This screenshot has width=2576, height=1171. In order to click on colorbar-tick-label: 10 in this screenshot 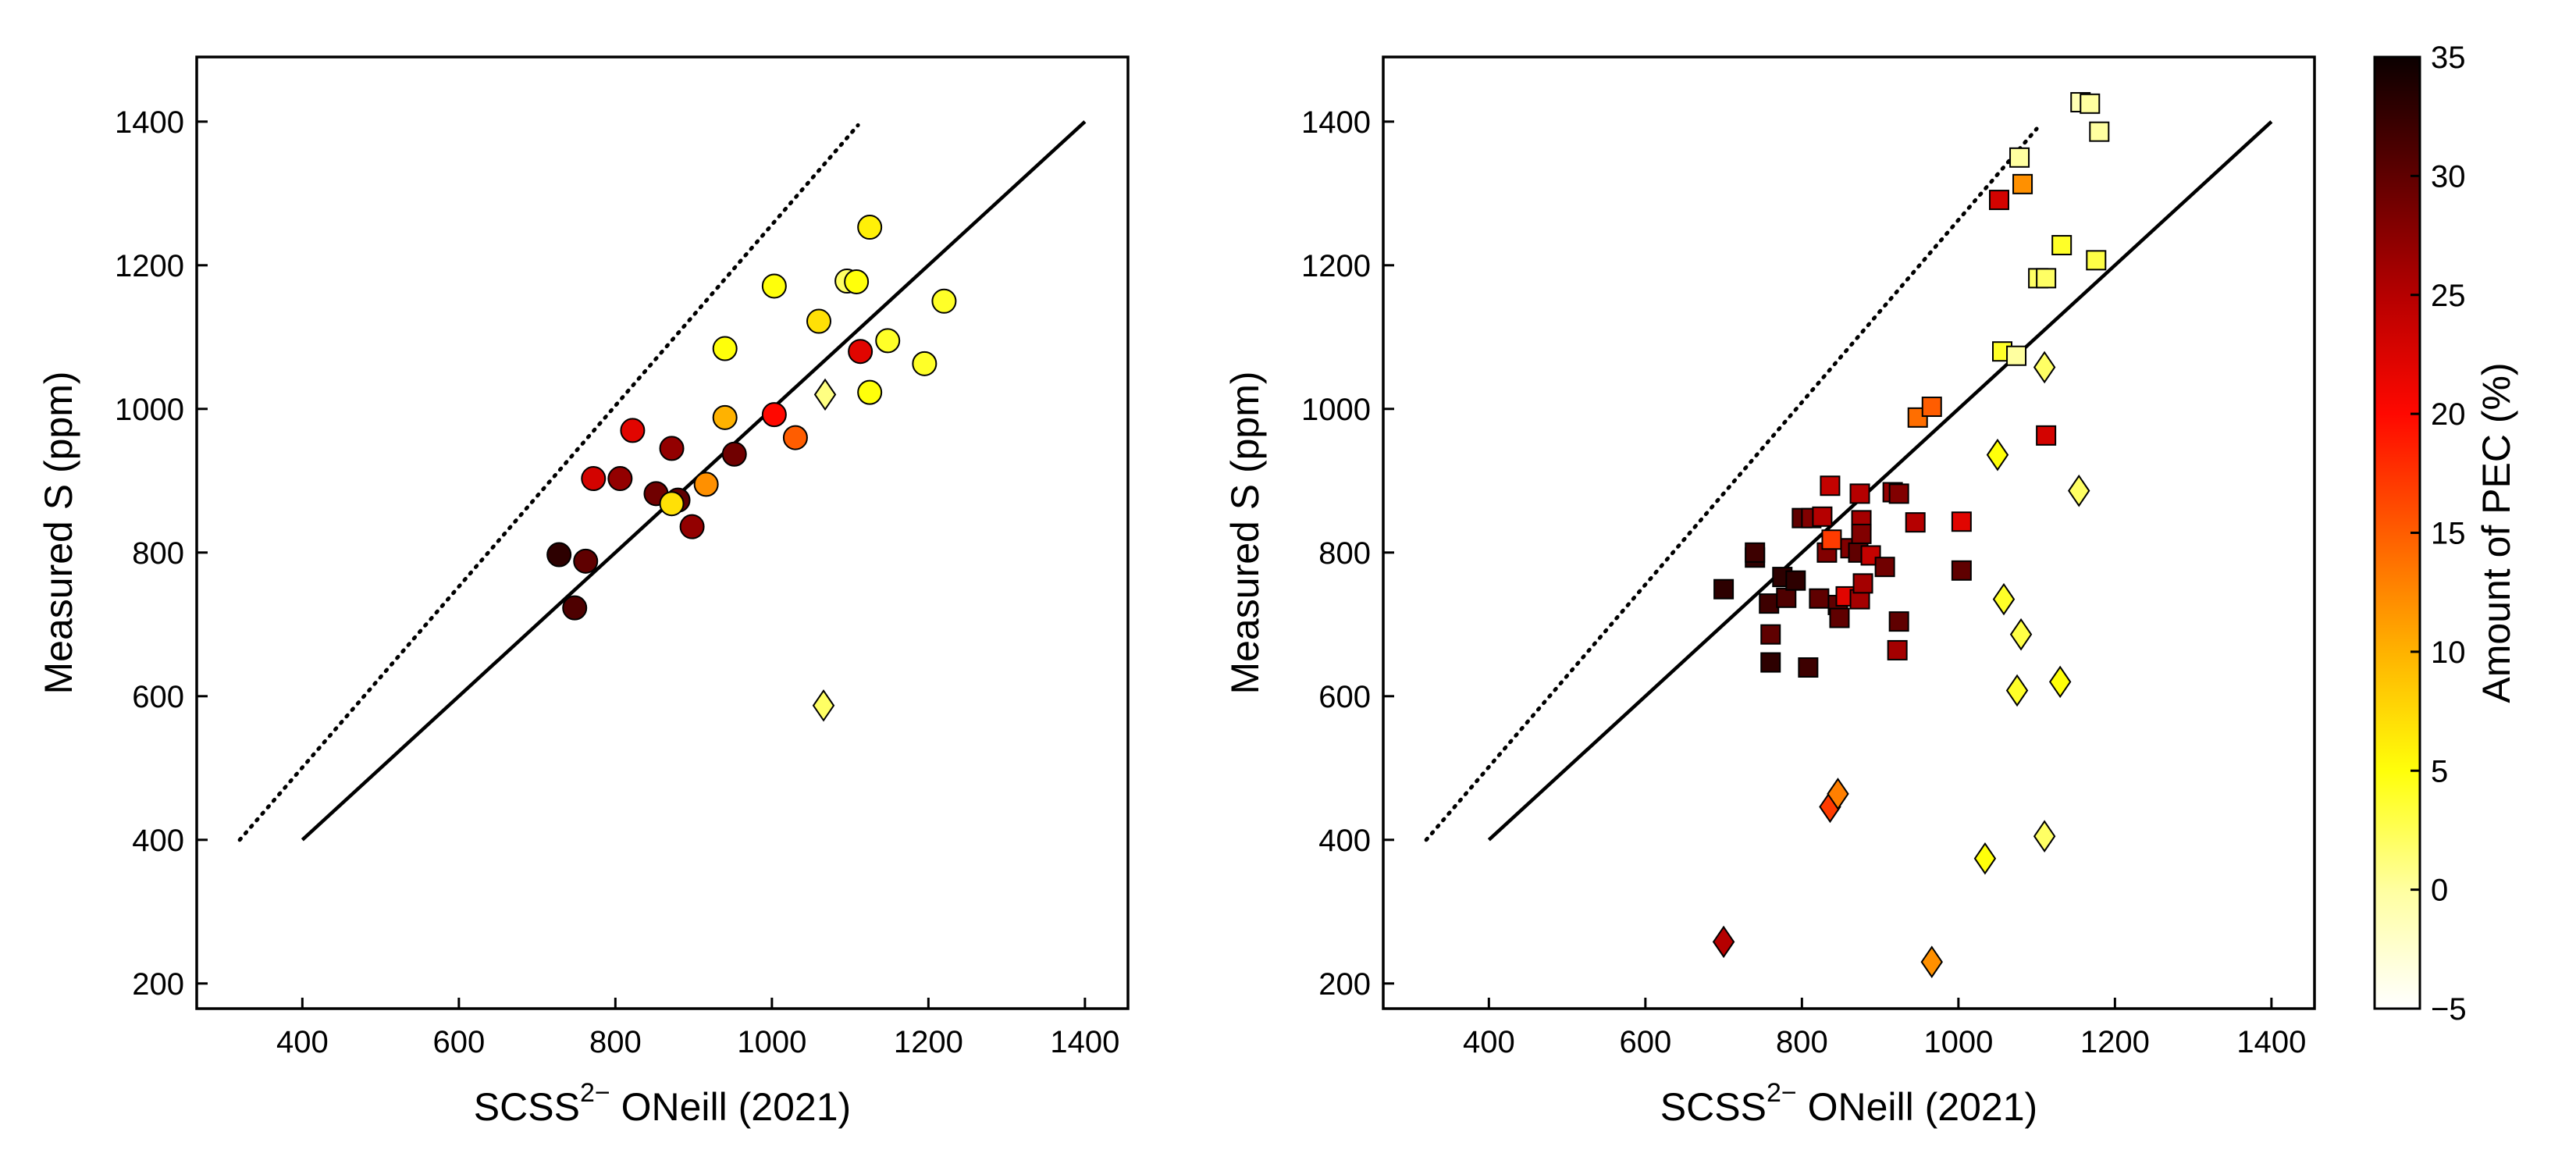, I will do `click(2448, 652)`.